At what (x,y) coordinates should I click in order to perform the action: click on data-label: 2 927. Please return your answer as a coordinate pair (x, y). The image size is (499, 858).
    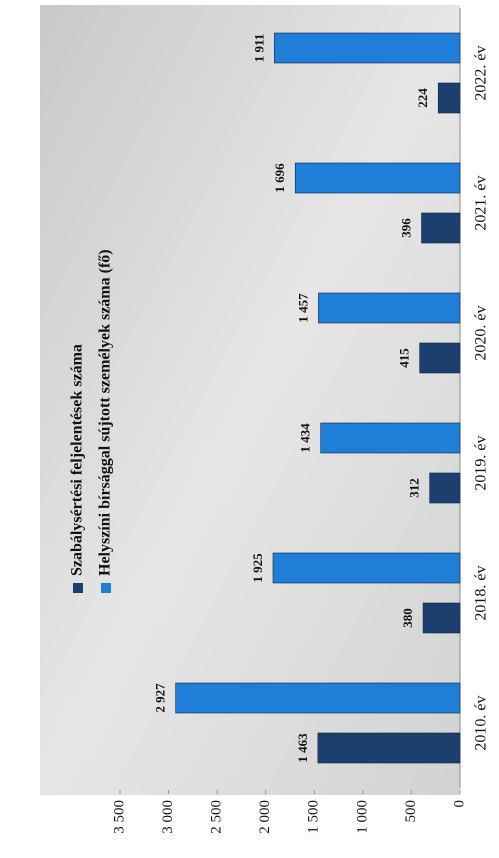
    Looking at the image, I should click on (160, 698).